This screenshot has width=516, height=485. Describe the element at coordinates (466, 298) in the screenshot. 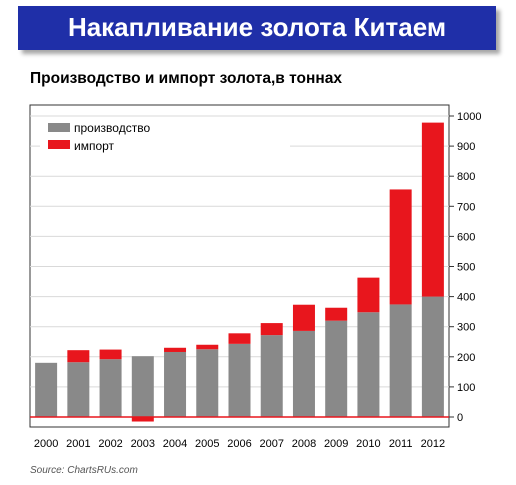

I see `y-tick-label: 400` at that location.